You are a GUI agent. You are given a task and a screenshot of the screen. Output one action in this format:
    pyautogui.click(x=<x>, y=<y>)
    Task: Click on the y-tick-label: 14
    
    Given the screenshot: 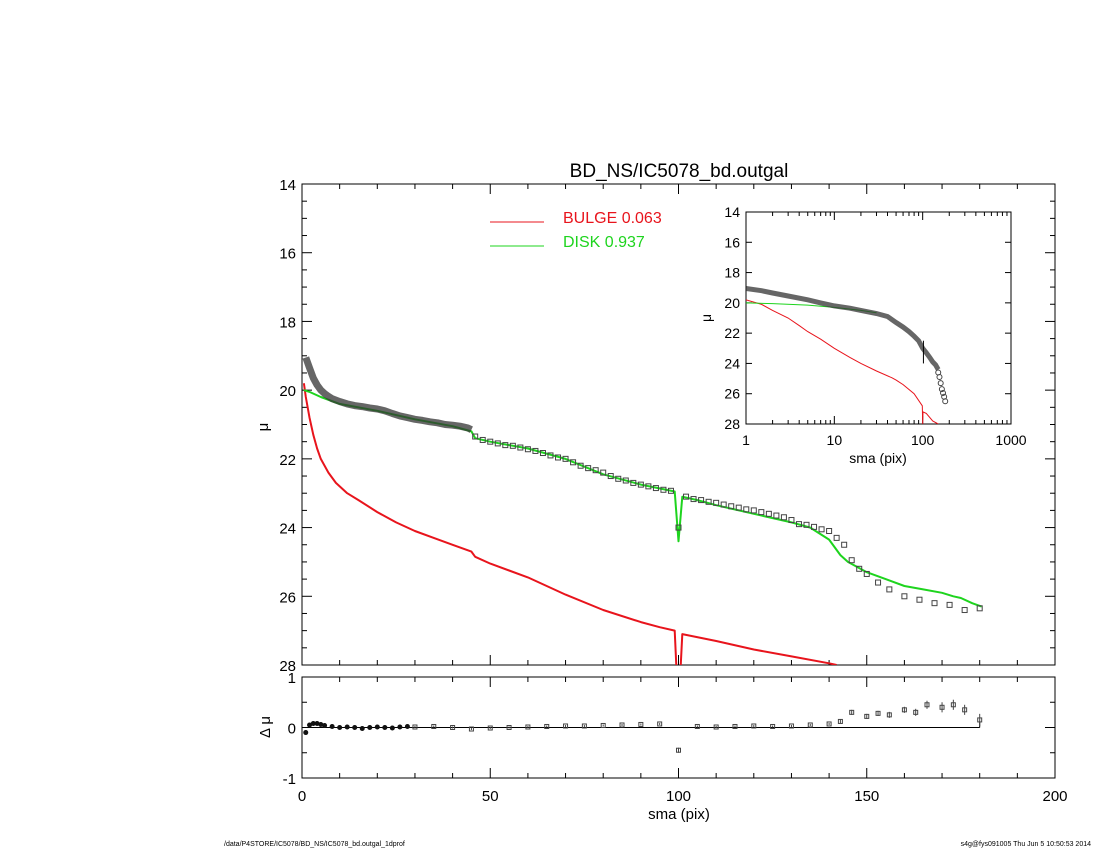 What is the action you would take?
    pyautogui.click(x=287, y=185)
    